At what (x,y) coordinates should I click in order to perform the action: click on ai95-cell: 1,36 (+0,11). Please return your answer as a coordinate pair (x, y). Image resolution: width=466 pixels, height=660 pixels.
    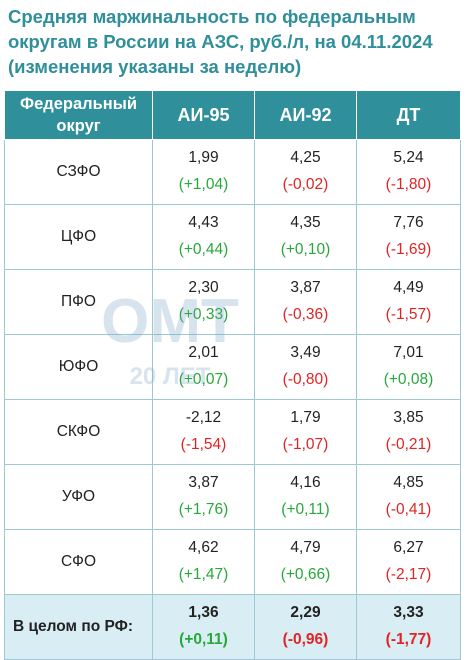
    Looking at the image, I should click on (203, 627).